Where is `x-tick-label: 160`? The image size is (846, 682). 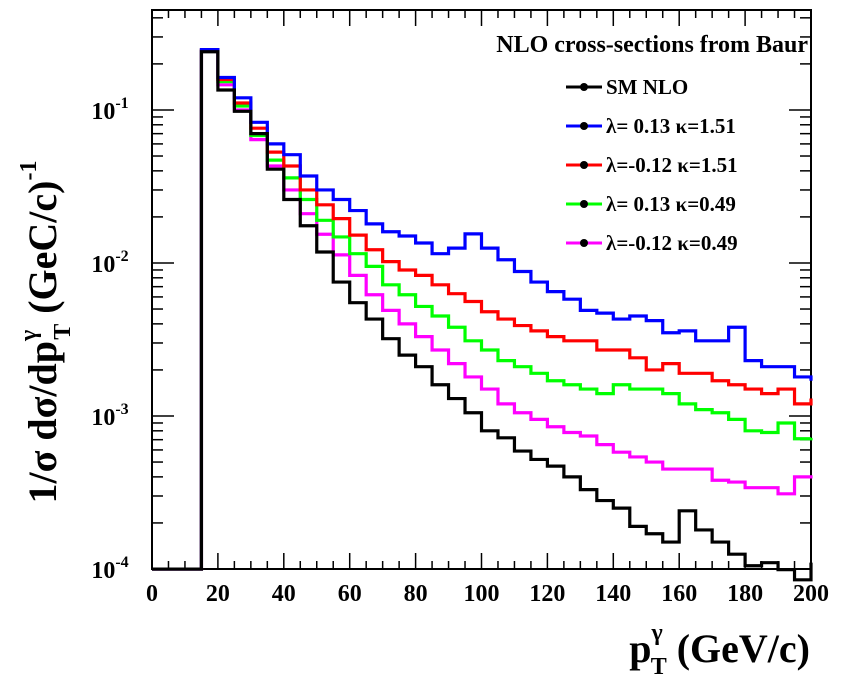
x-tick-label: 160 is located at coordinates (679, 594).